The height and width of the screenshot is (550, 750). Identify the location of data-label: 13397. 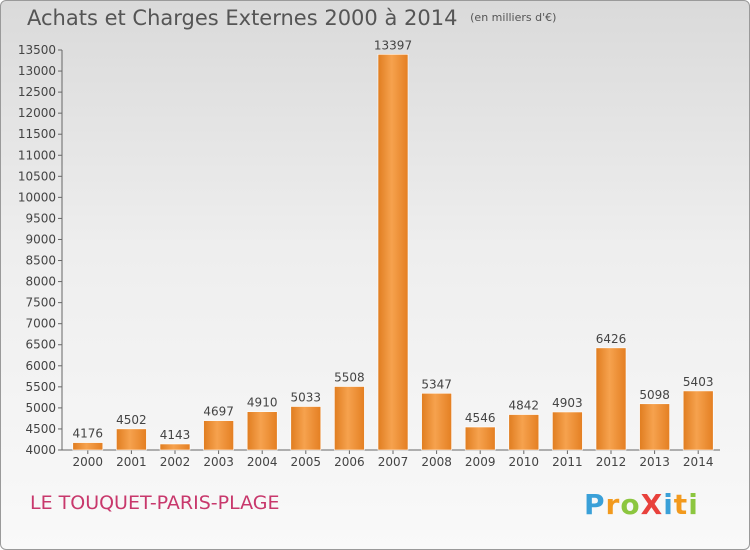
(393, 45).